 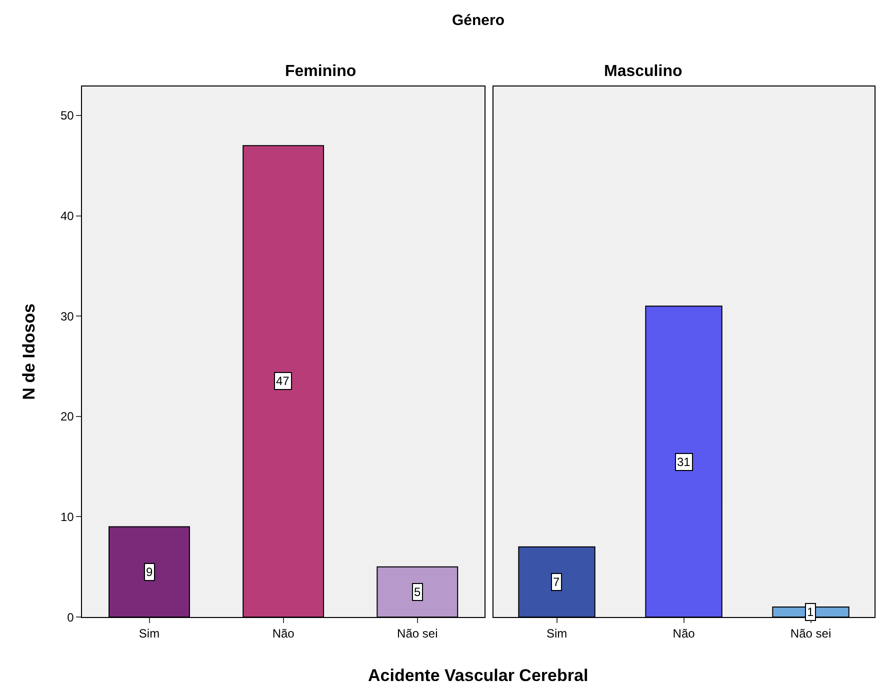 I want to click on chart-title: Masculino, so click(x=643, y=71).